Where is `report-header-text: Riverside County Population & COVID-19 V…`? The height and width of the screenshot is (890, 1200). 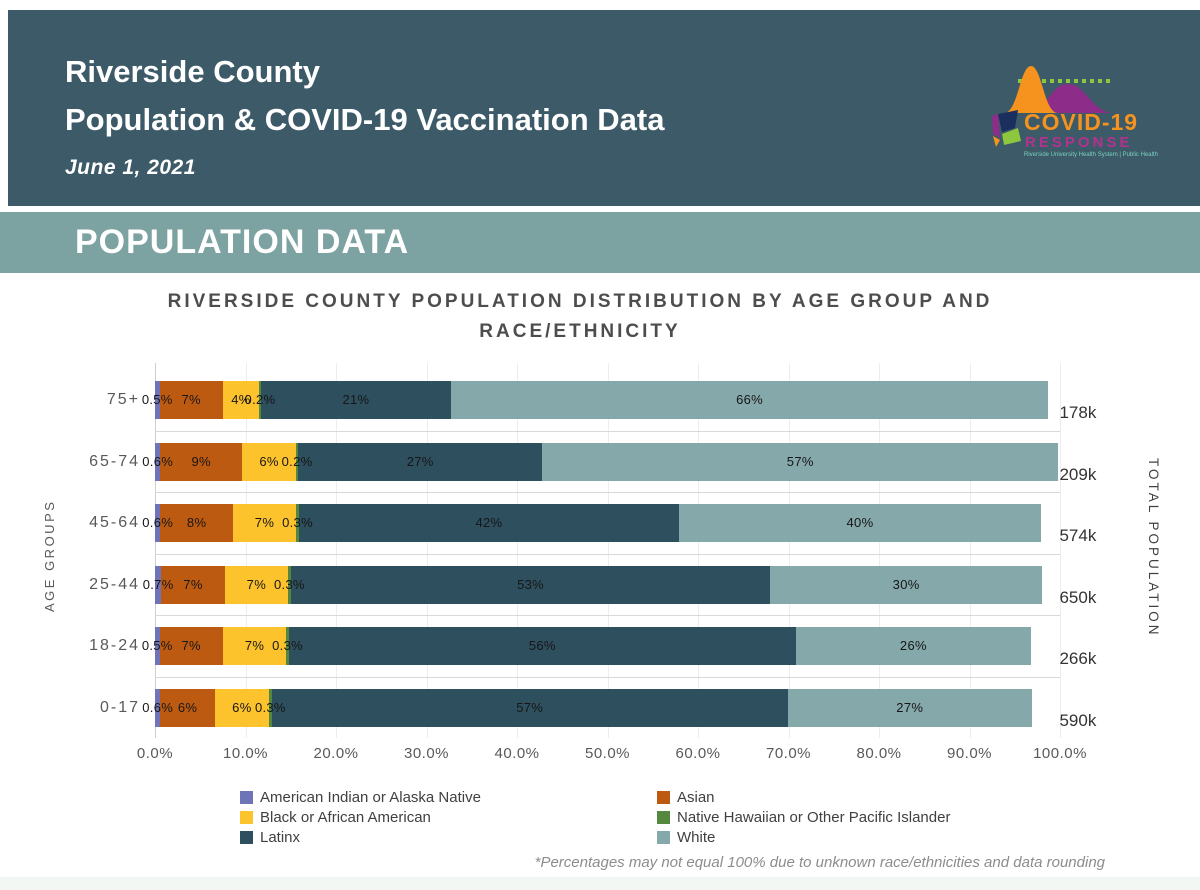 report-header-text: Riverside County Population & COVID-19 V… is located at coordinates (364, 114).